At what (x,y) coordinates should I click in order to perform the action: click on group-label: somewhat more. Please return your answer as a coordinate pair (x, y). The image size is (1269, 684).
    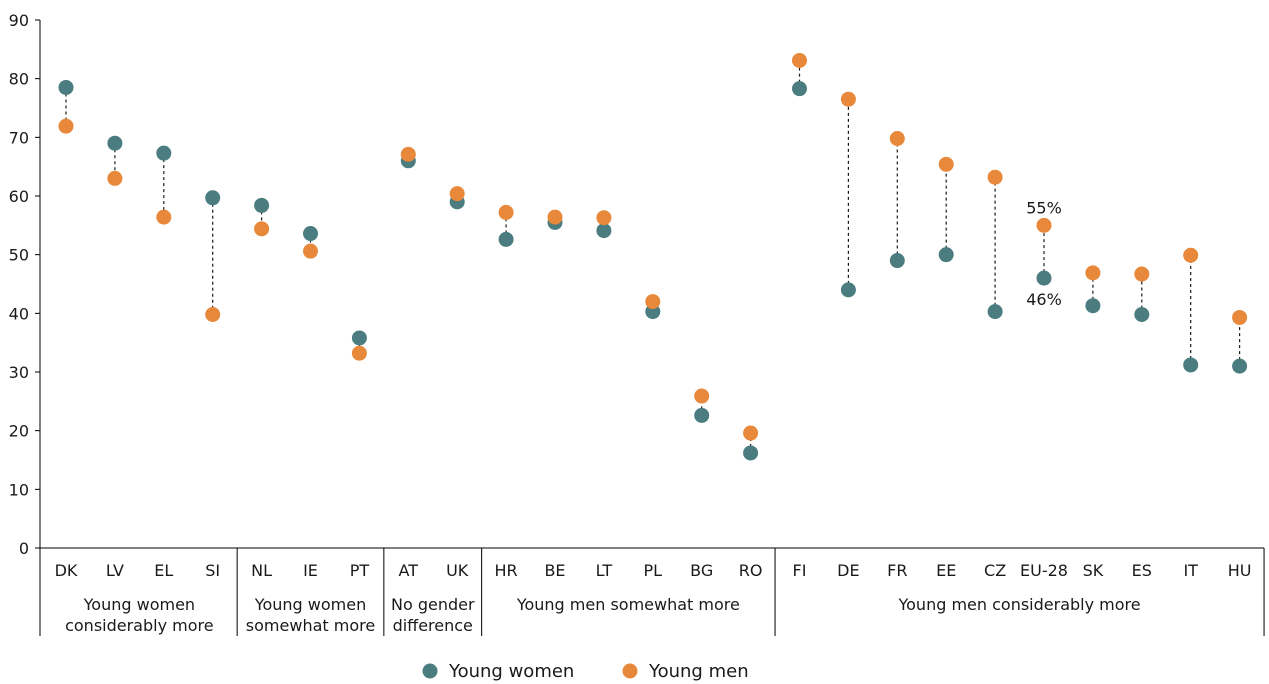
    Looking at the image, I should click on (310, 625).